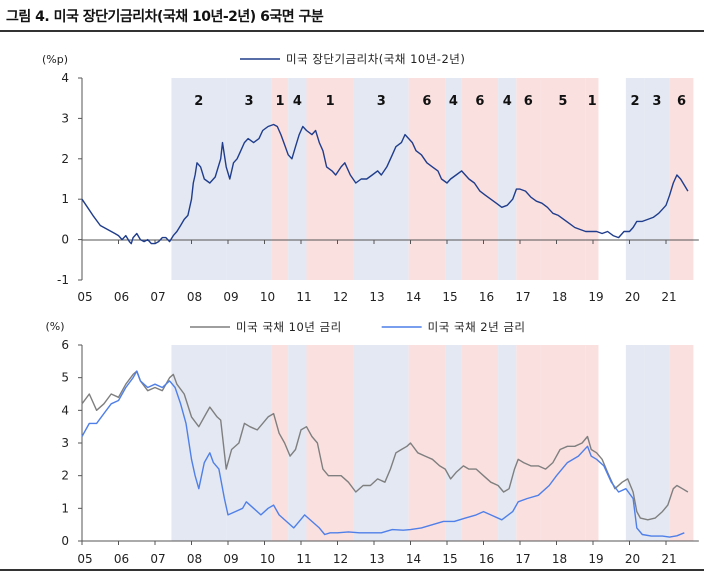  Describe the element at coordinates (65, 541) in the screenshot. I see `y-tick-label: 0` at that location.